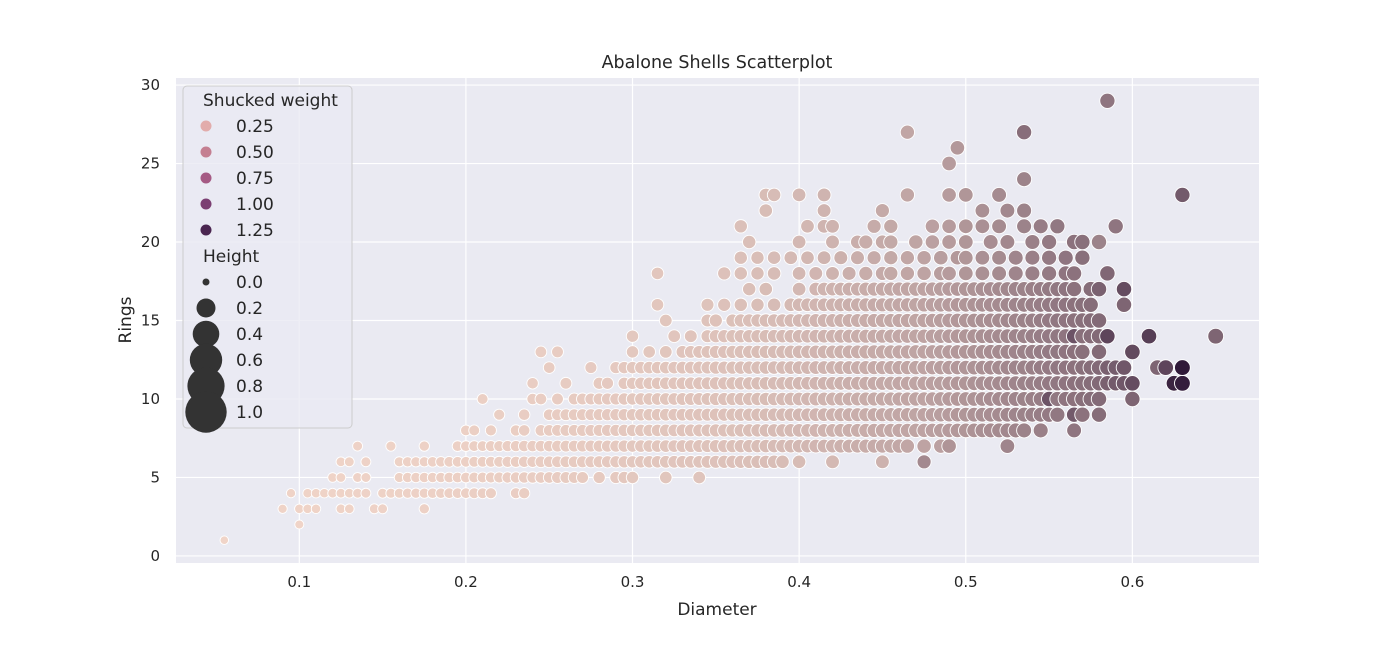  What do you see at coordinates (231, 257) in the screenshot?
I see `legend-size-title: Height` at bounding box center [231, 257].